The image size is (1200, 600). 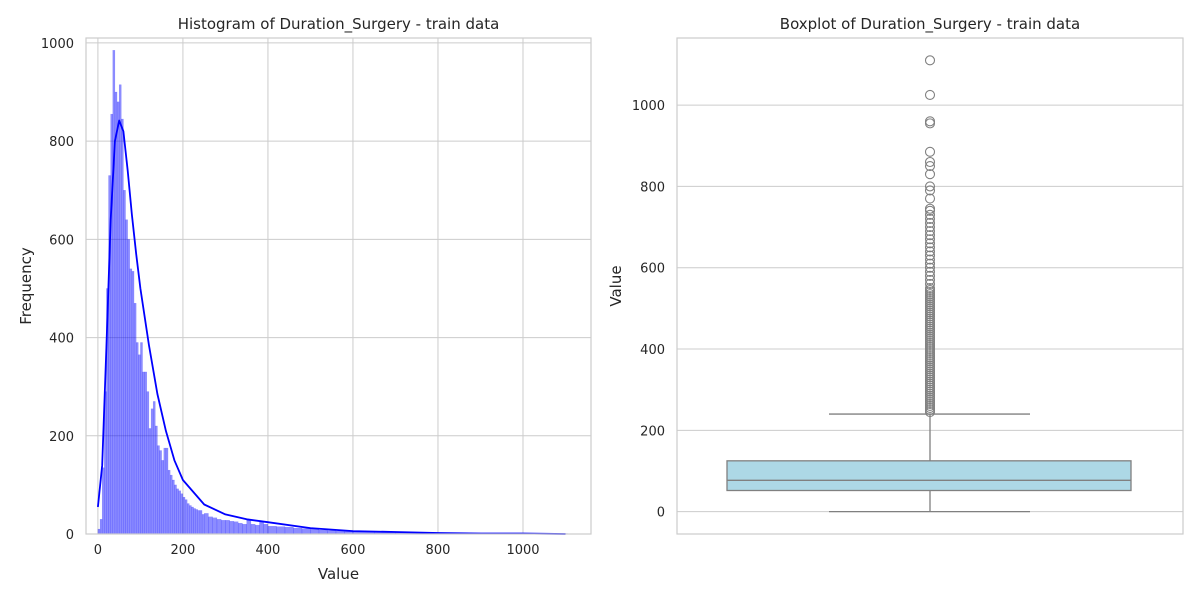 What do you see at coordinates (648, 106) in the screenshot?
I see `y-tick-label: 1000` at bounding box center [648, 106].